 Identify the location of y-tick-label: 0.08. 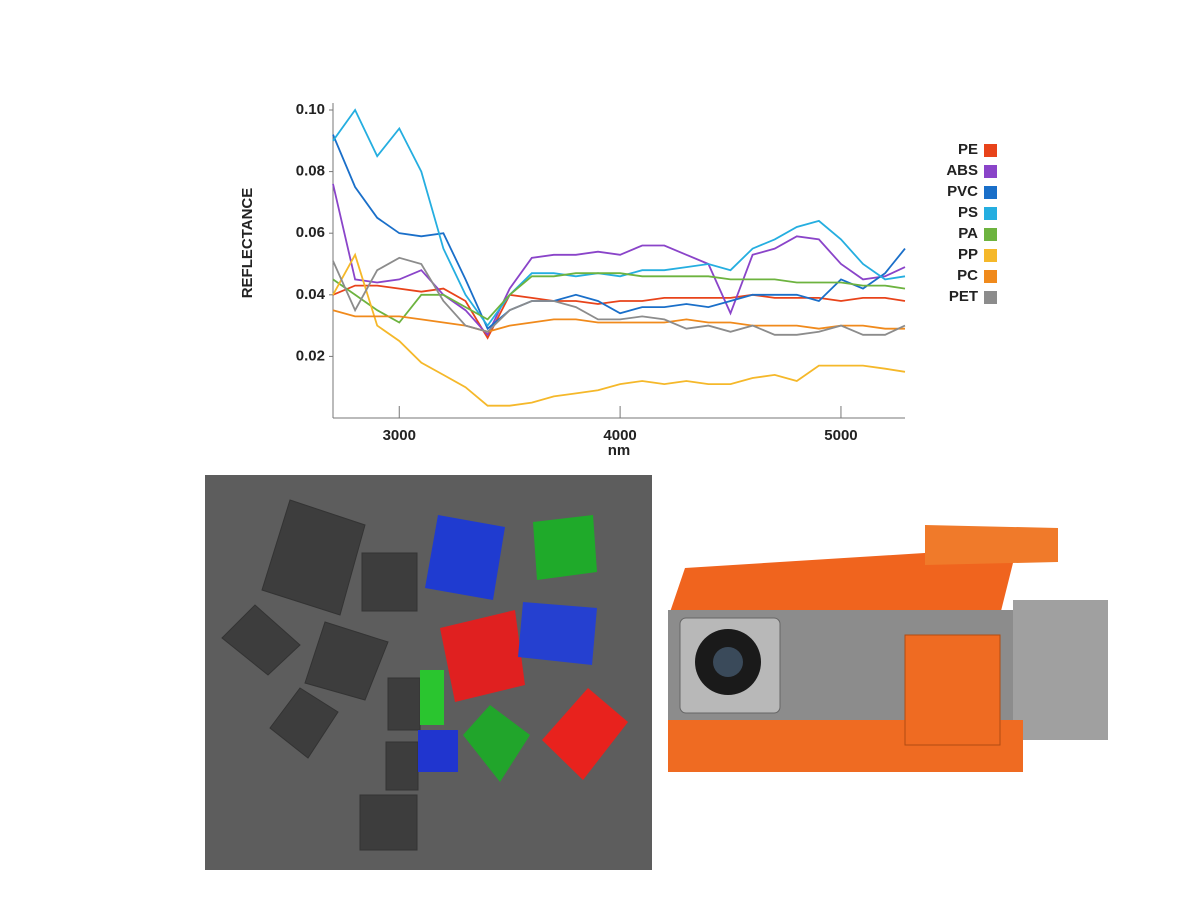
(310, 171).